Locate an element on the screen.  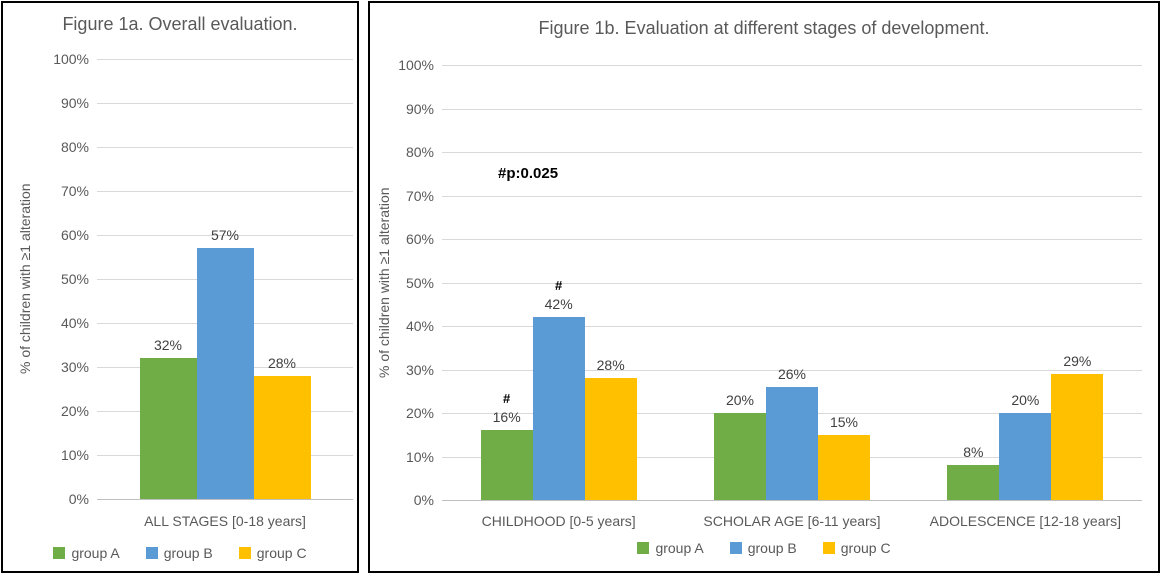
gridline-40pct is located at coordinates (792, 326).